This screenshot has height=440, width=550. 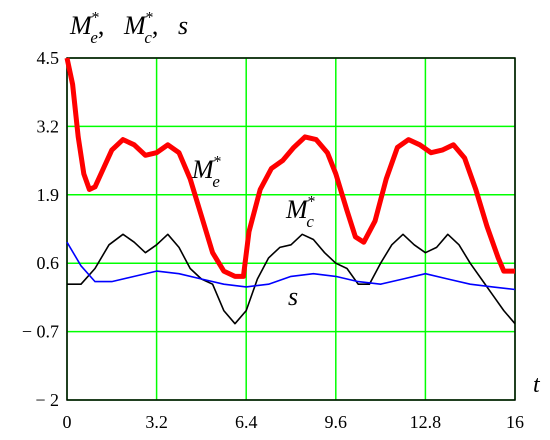 What do you see at coordinates (48, 195) in the screenshot?
I see `y-tick-label-3: 1.9` at bounding box center [48, 195].